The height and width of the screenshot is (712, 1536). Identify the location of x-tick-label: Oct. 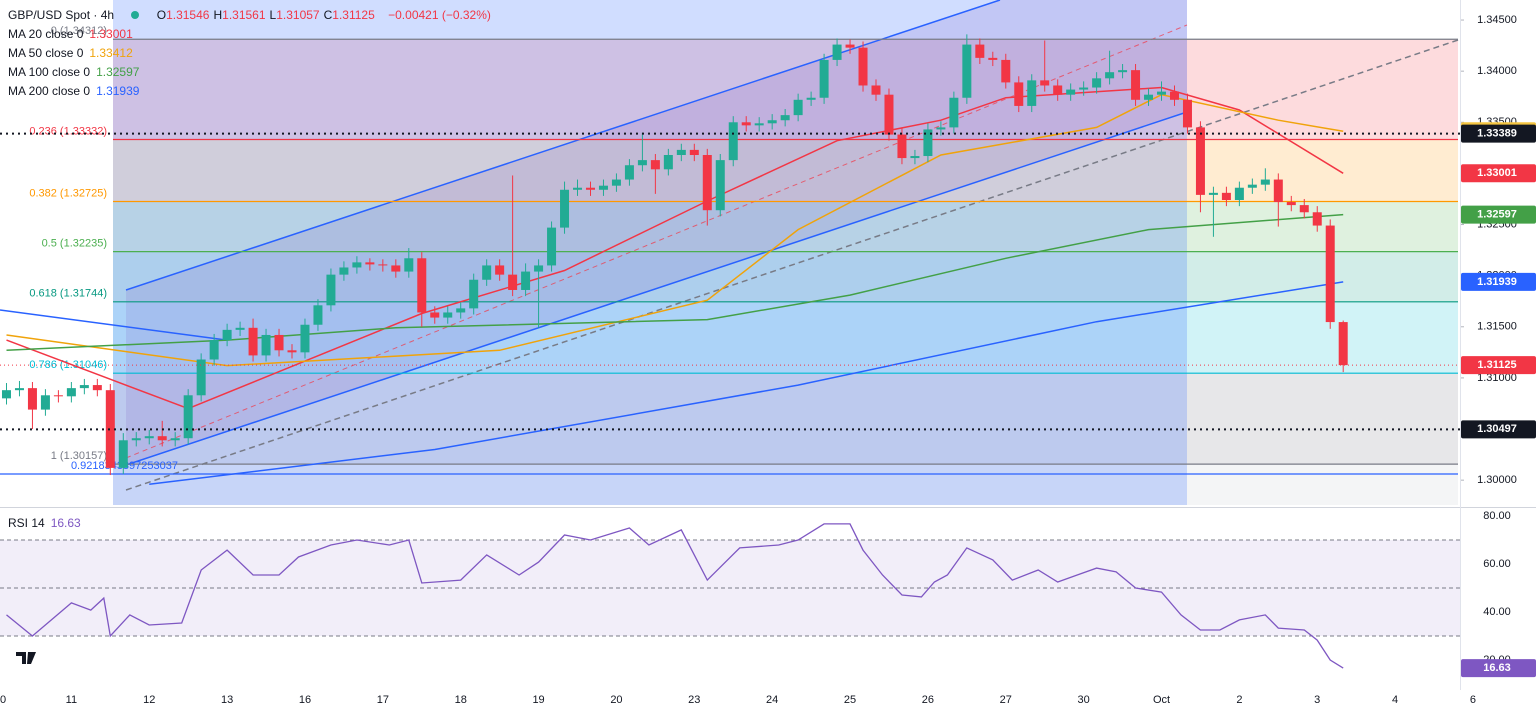
(1161, 700).